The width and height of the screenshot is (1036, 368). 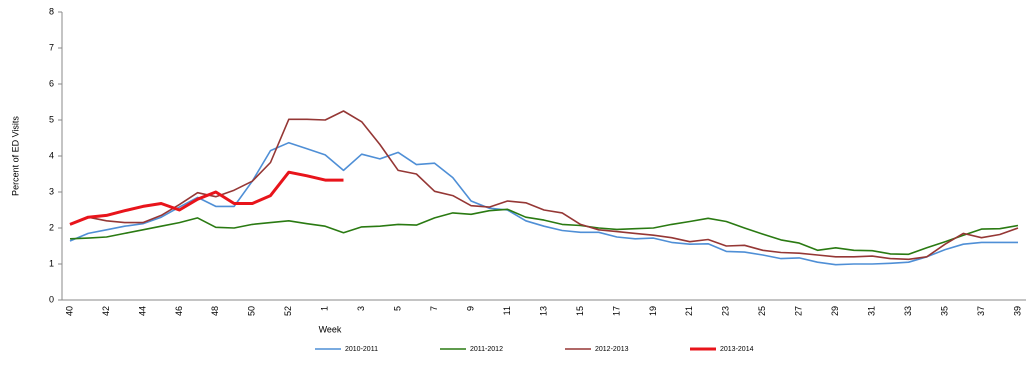 I want to click on x-tick-label: 1, so click(x=325, y=308).